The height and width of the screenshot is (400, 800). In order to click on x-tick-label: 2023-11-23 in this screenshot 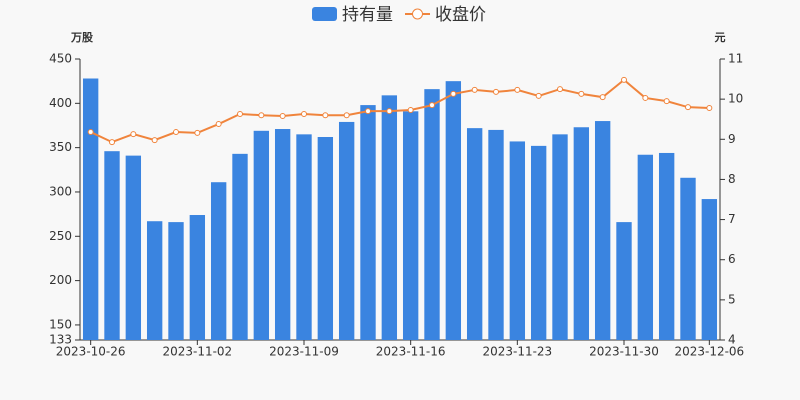, I will do `click(517, 352)`.